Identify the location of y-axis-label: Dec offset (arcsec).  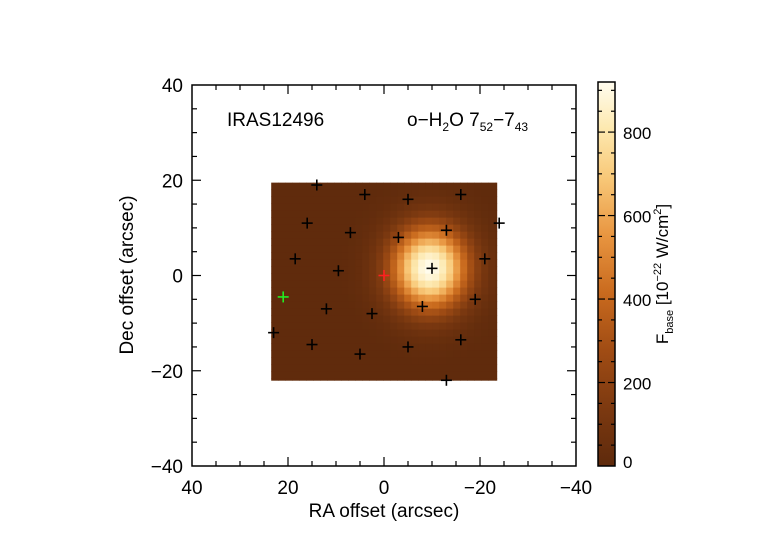
(127, 274).